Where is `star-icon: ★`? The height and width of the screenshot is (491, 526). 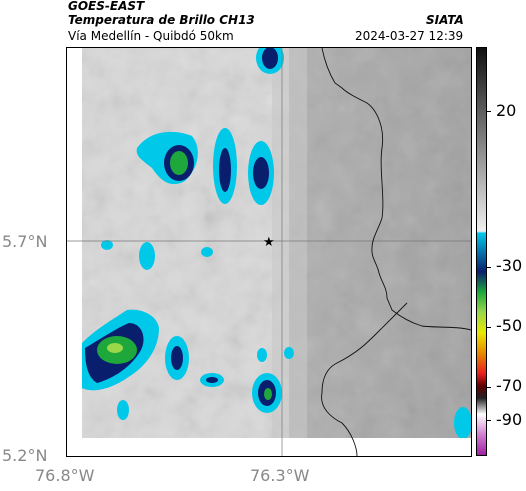 star-icon: ★ is located at coordinates (269, 242).